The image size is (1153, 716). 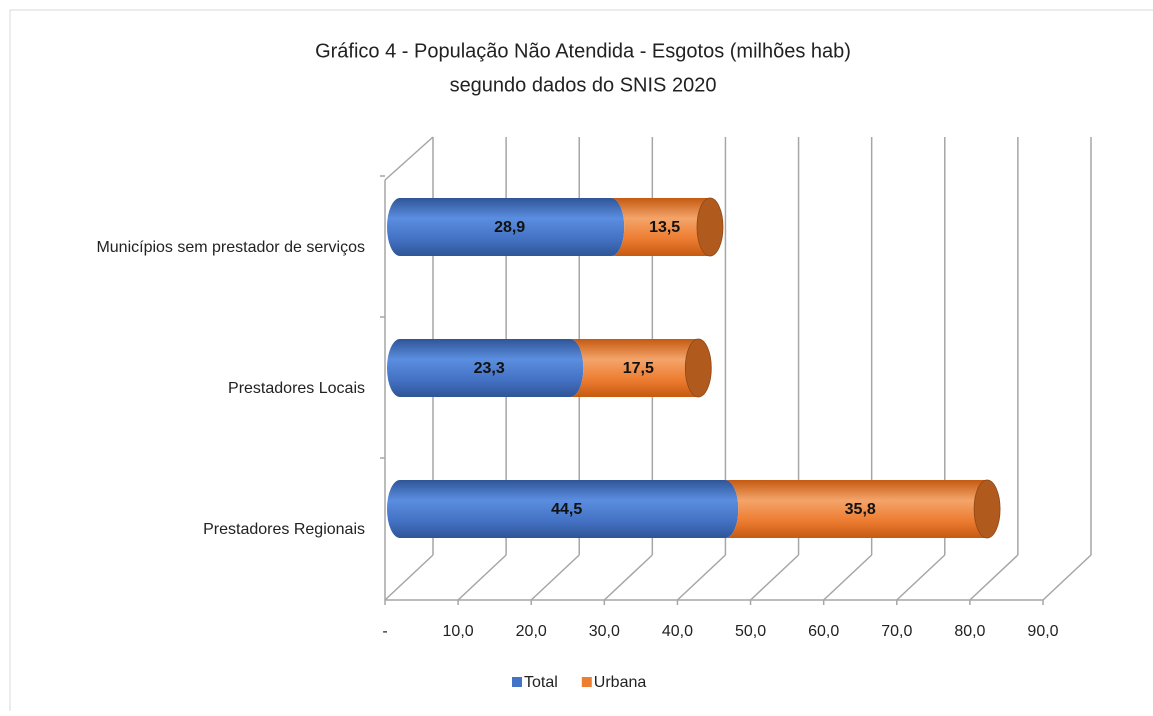 I want to click on left-wall, so click(x=407, y=368).